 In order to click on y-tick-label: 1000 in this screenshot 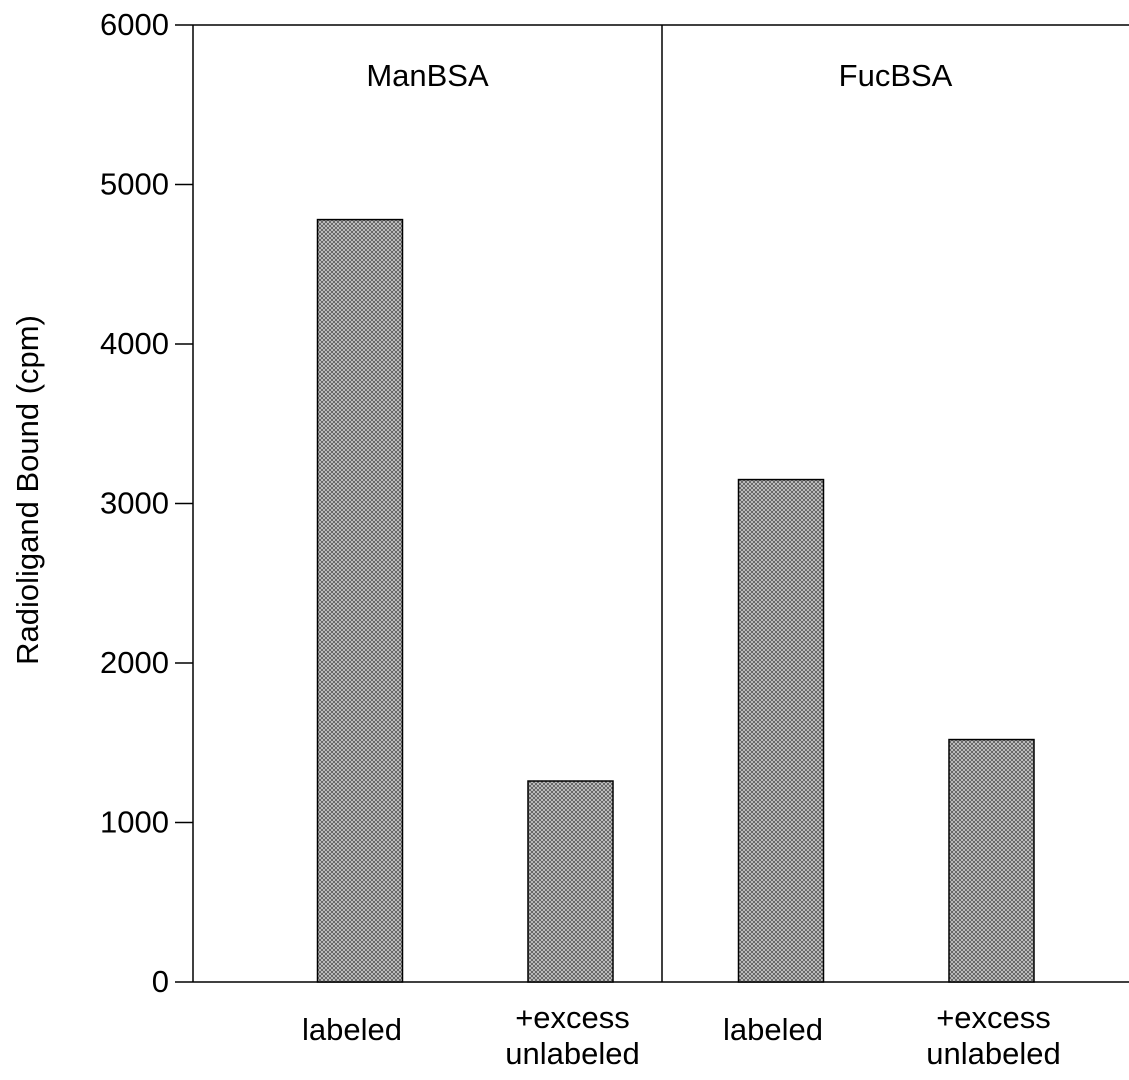, I will do `click(134, 822)`.